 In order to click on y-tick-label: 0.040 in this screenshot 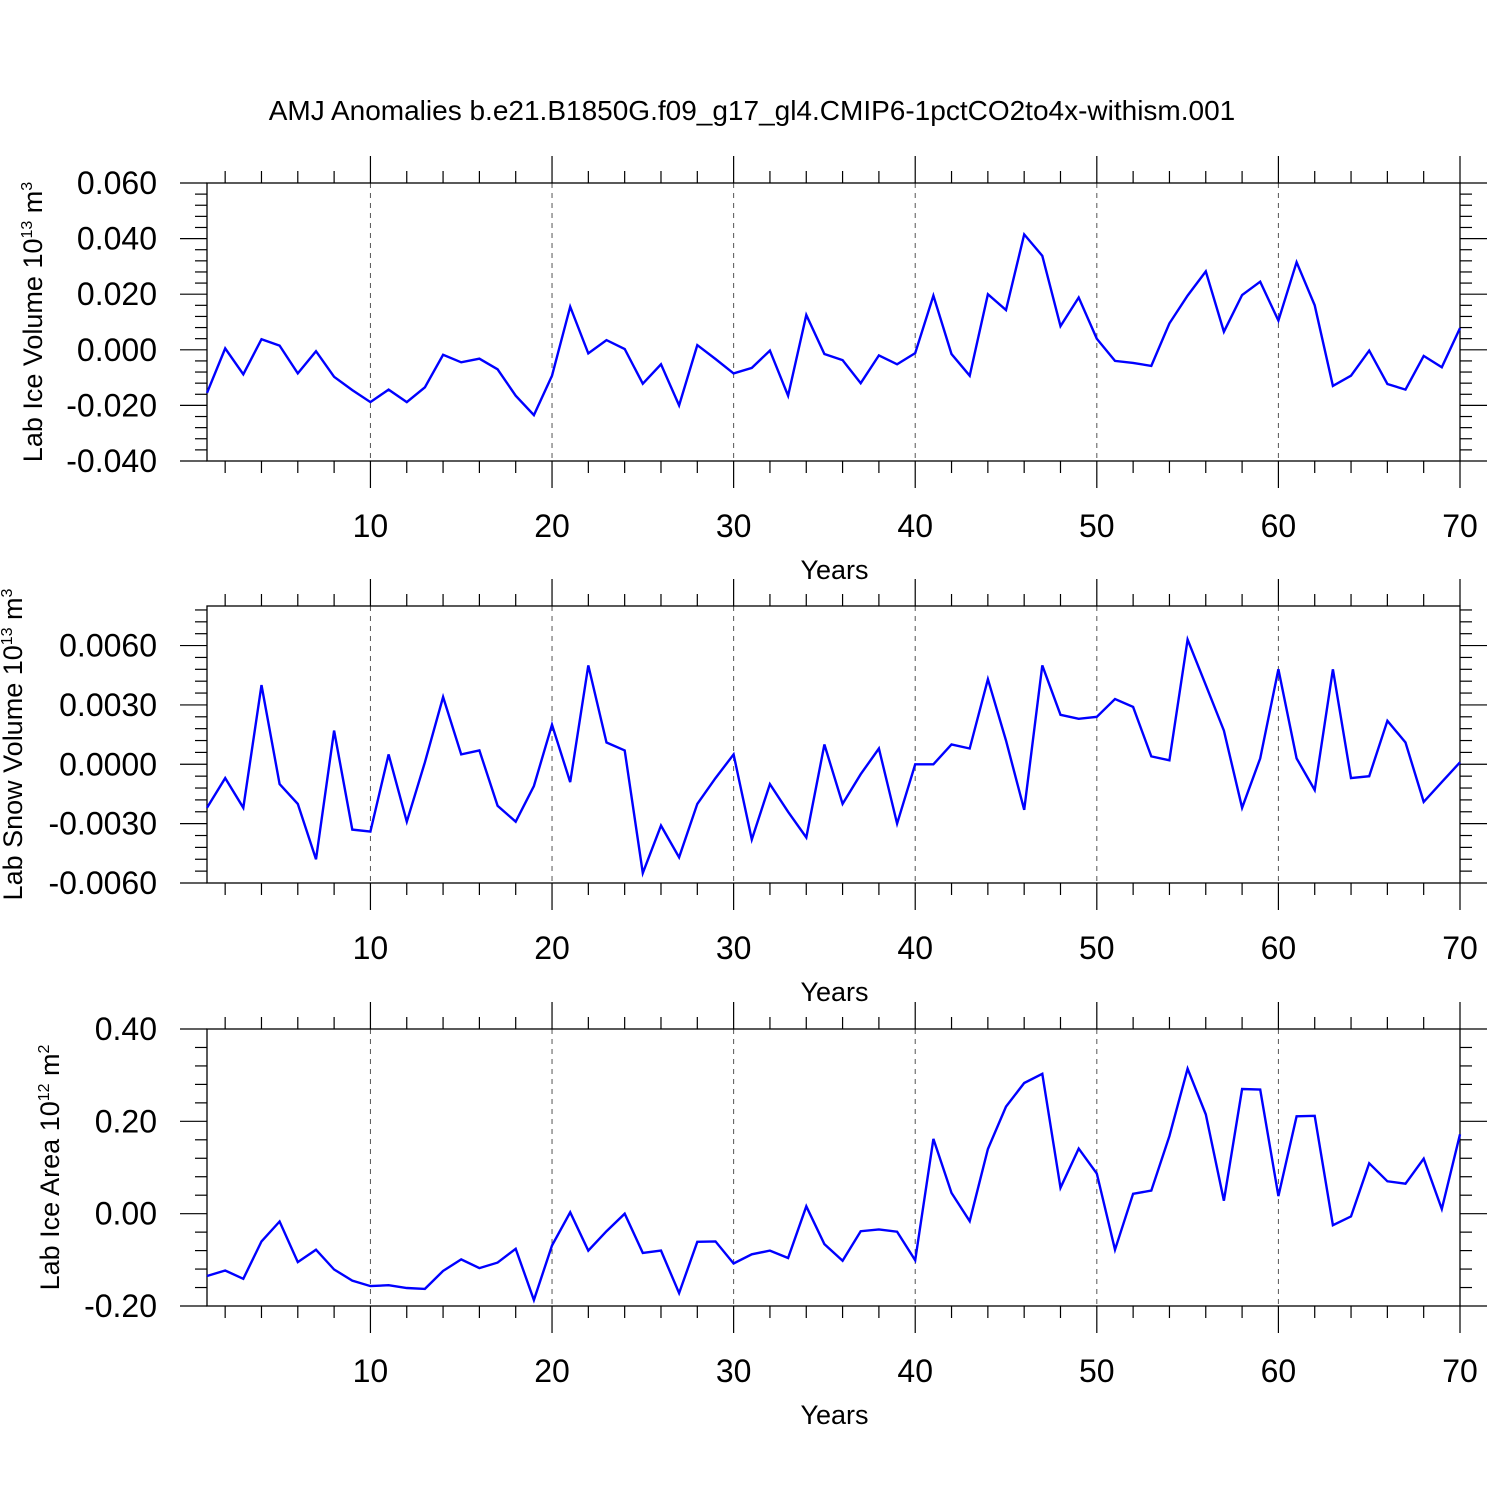, I will do `click(117, 239)`.